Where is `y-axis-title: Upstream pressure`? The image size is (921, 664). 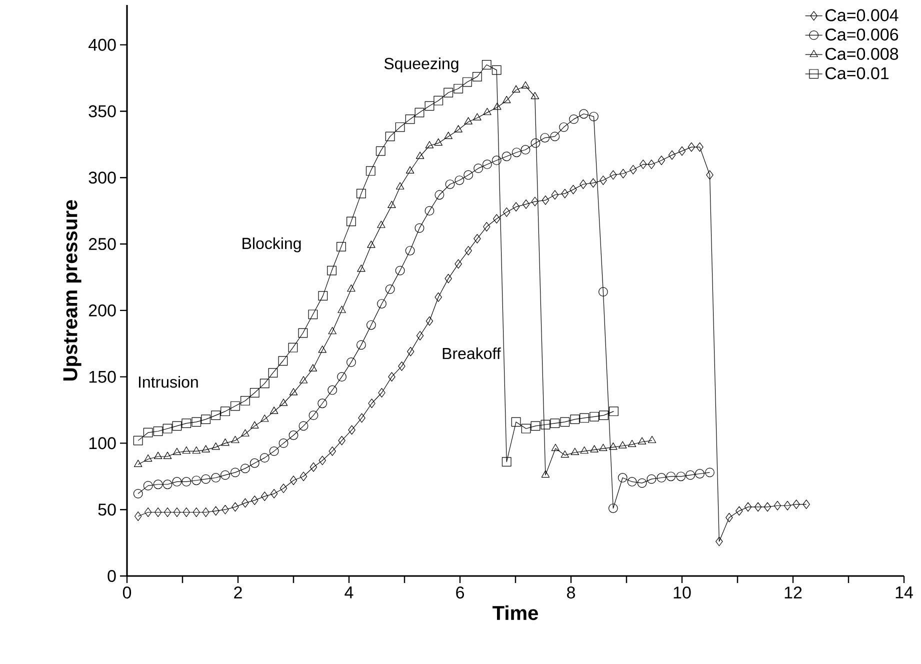
y-axis-title: Upstream pressure is located at coordinates (72, 290).